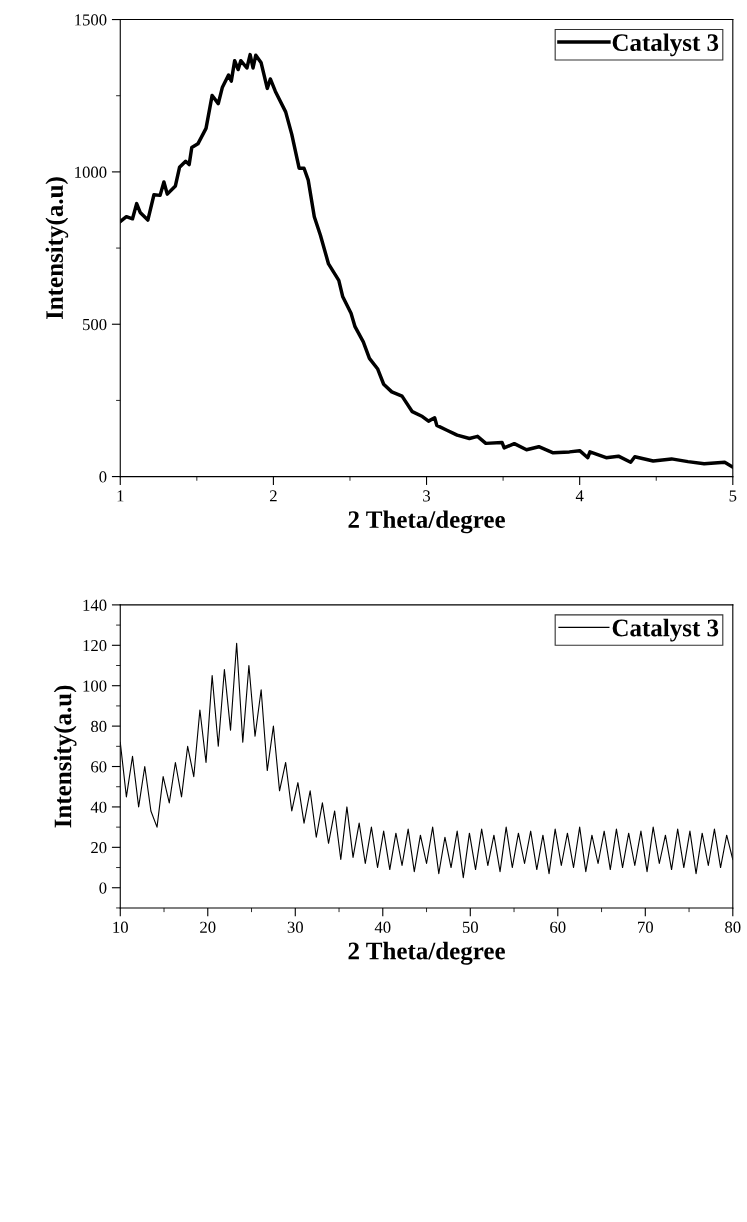 Image resolution: width=747 pixels, height=1222 pixels. I want to click on y-tick-label: 500, so click(95, 324).